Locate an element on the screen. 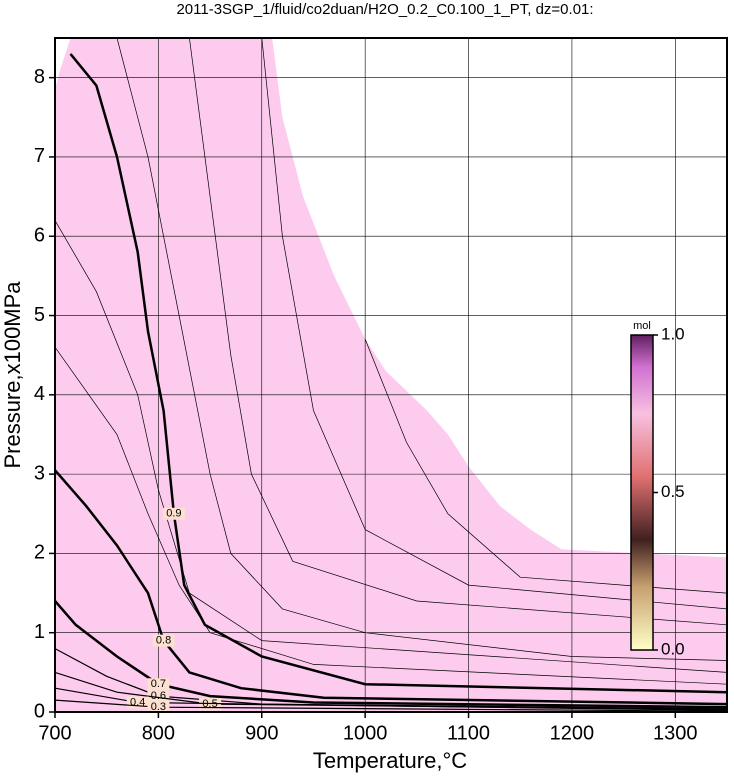 This screenshot has height=781, width=734. contour-label: 0.7 is located at coordinates (158, 684).